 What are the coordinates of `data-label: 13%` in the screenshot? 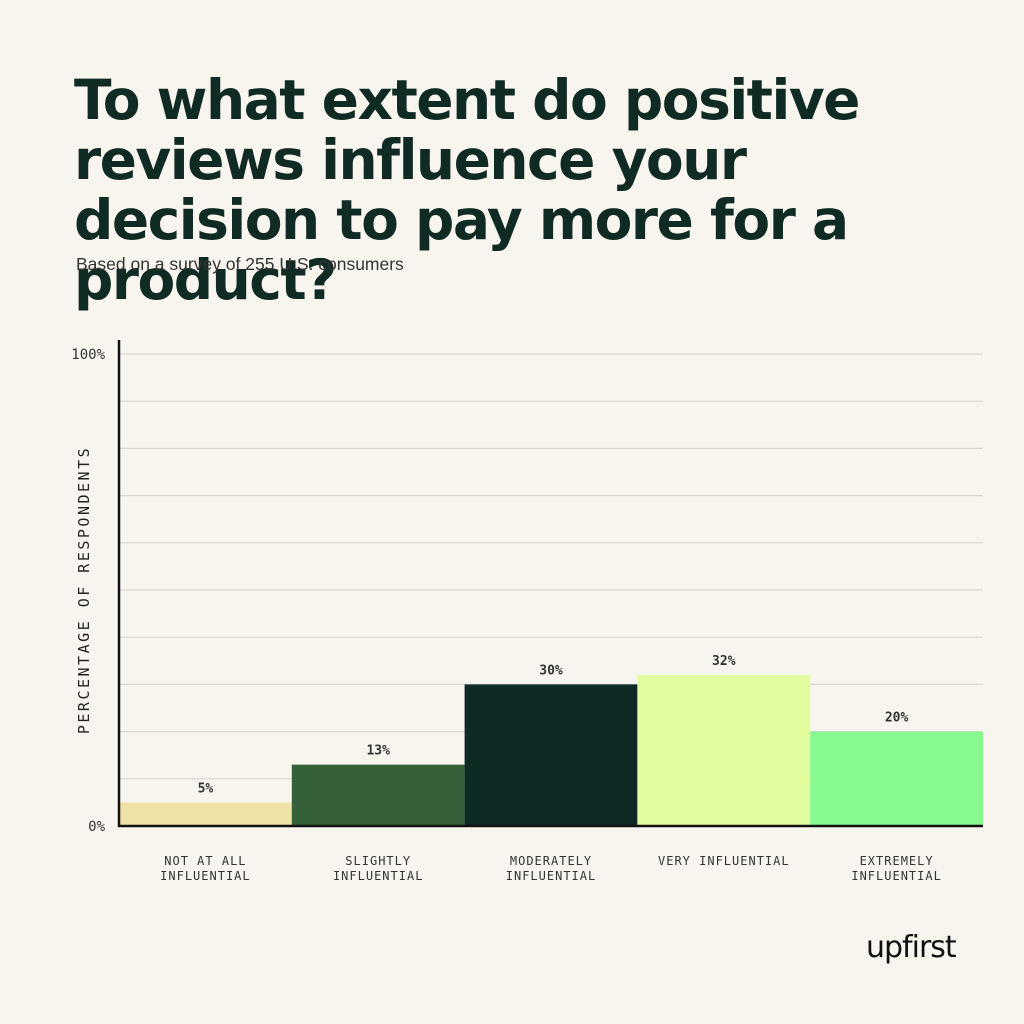 It's located at (378, 751).